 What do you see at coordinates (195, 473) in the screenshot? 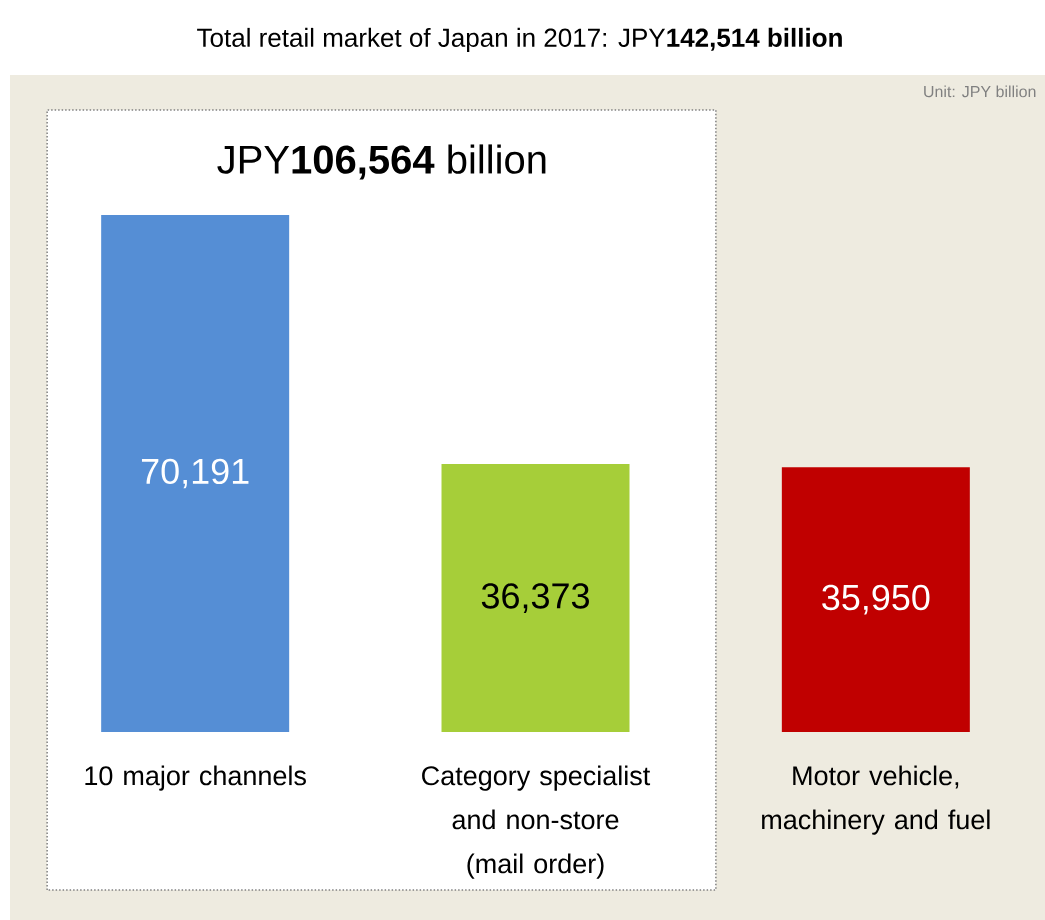
I see `data-label: 70,191` at bounding box center [195, 473].